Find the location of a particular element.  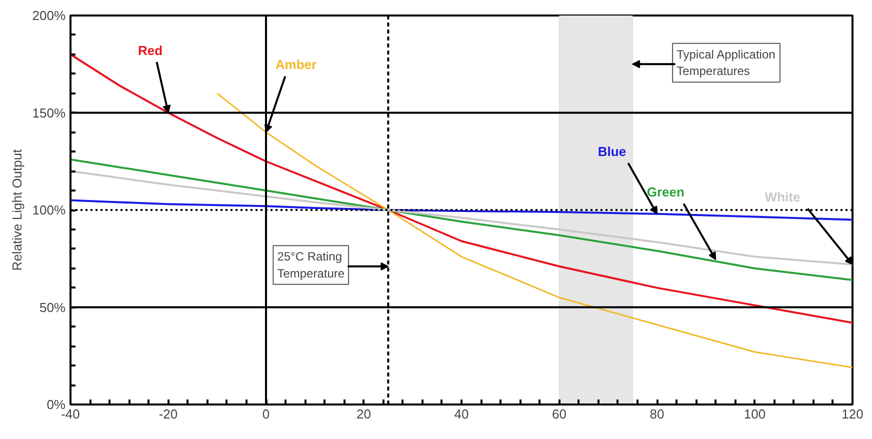

y-axis-title: Relative Light Output is located at coordinates (16, 209).